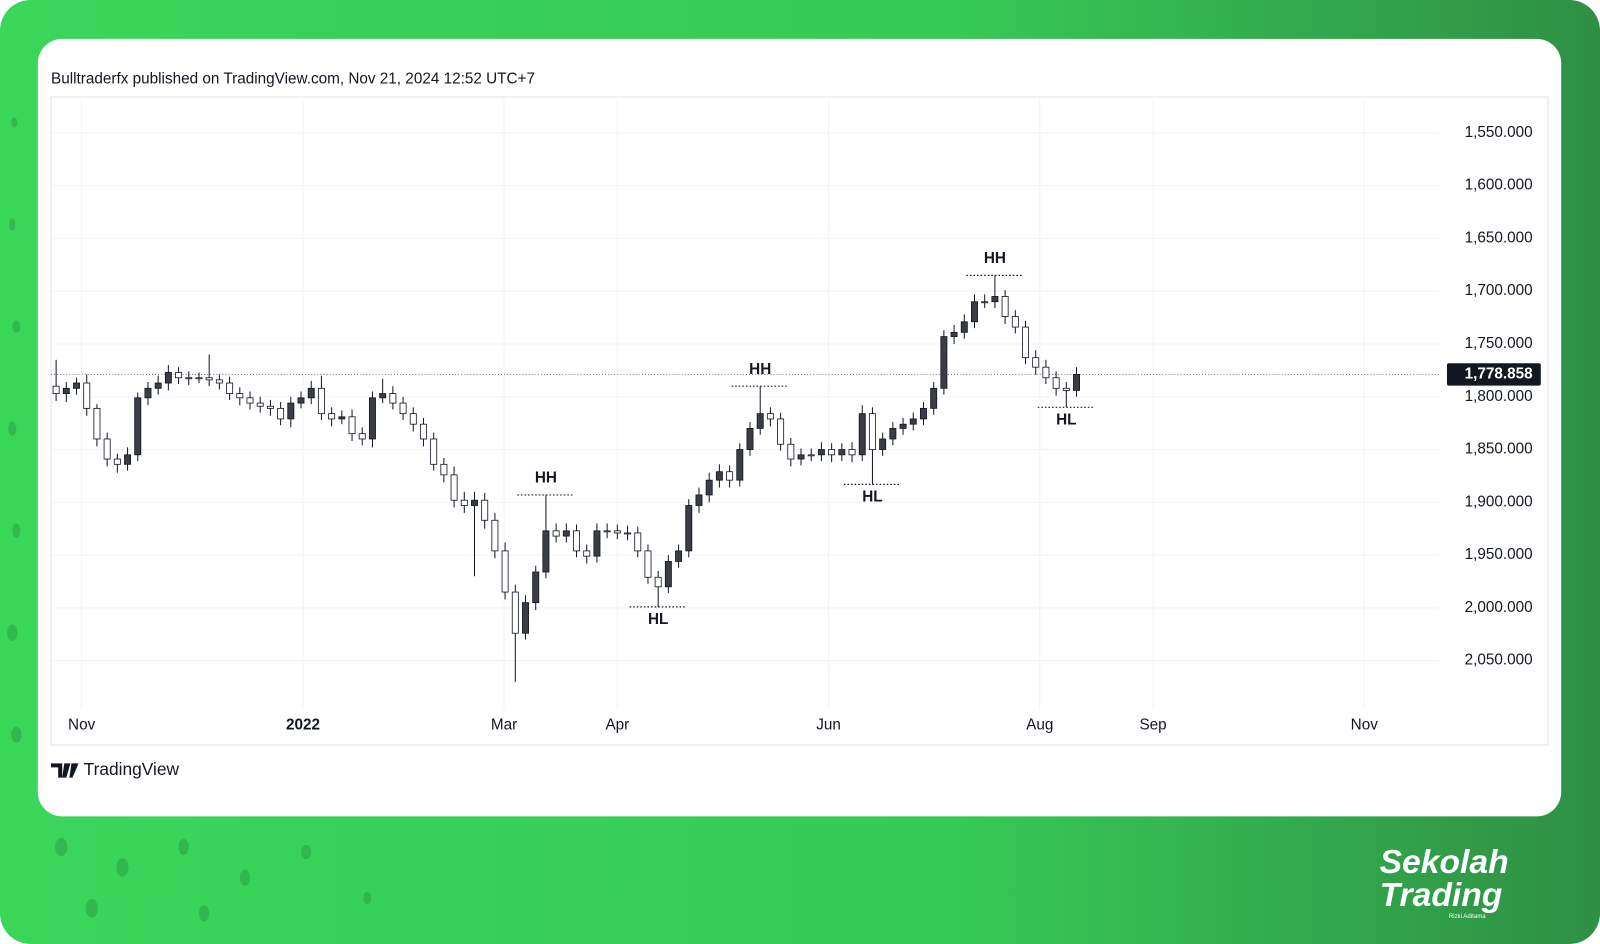  What do you see at coordinates (1444, 862) in the screenshot?
I see `brand-line: Sekolah` at bounding box center [1444, 862].